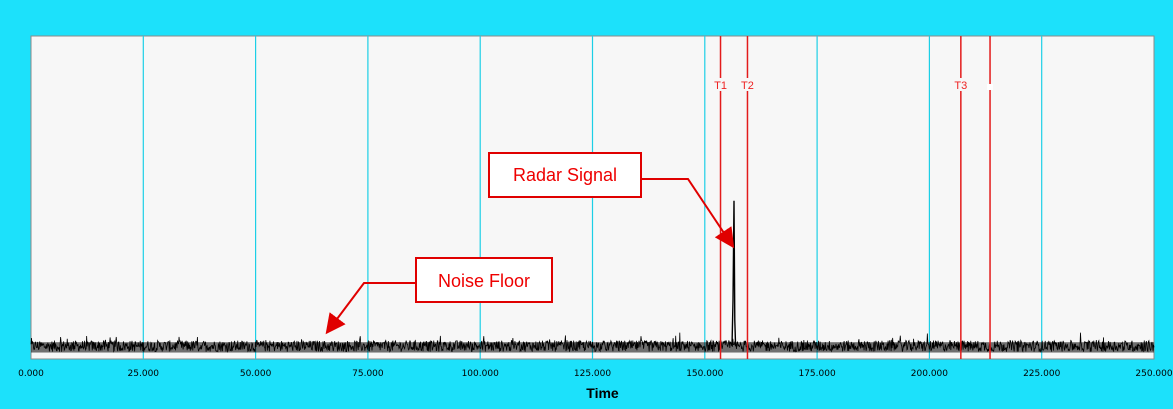  What do you see at coordinates (1153, 374) in the screenshot?
I see `x-tick-label: 250.000` at bounding box center [1153, 374].